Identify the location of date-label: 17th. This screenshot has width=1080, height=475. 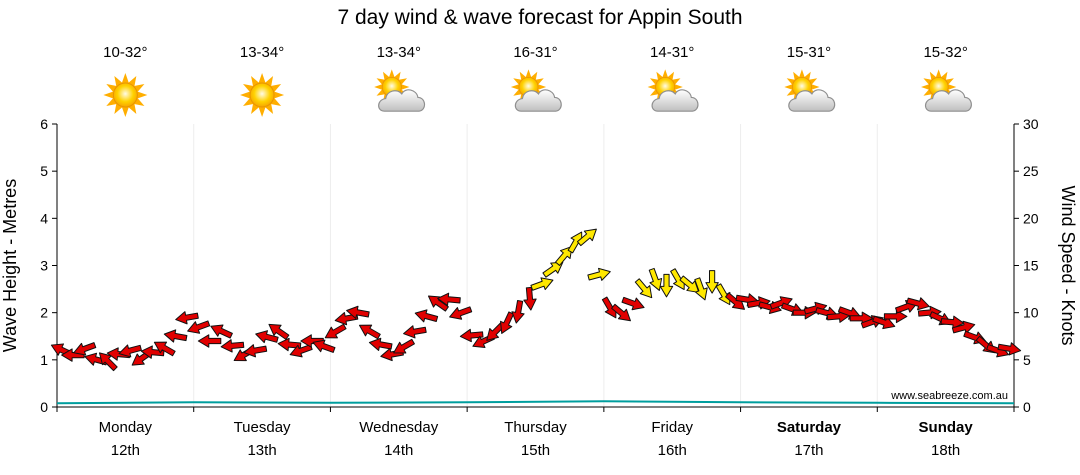
(808, 450).